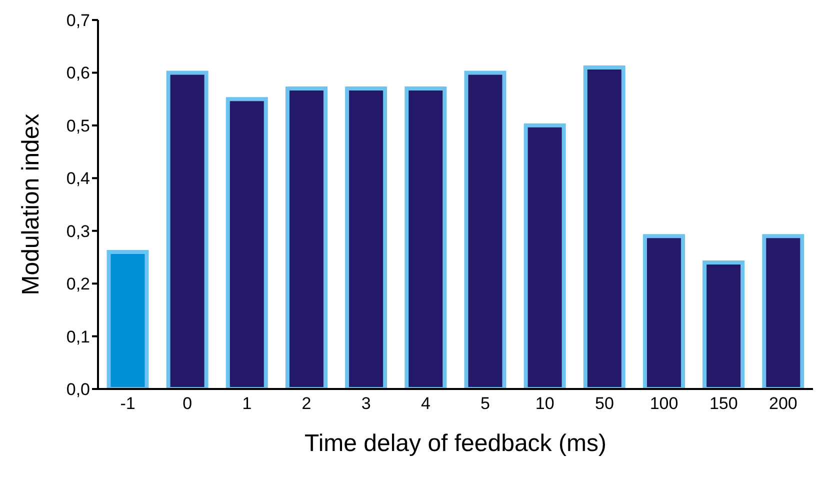  I want to click on x-tick-label: 100, so click(664, 404).